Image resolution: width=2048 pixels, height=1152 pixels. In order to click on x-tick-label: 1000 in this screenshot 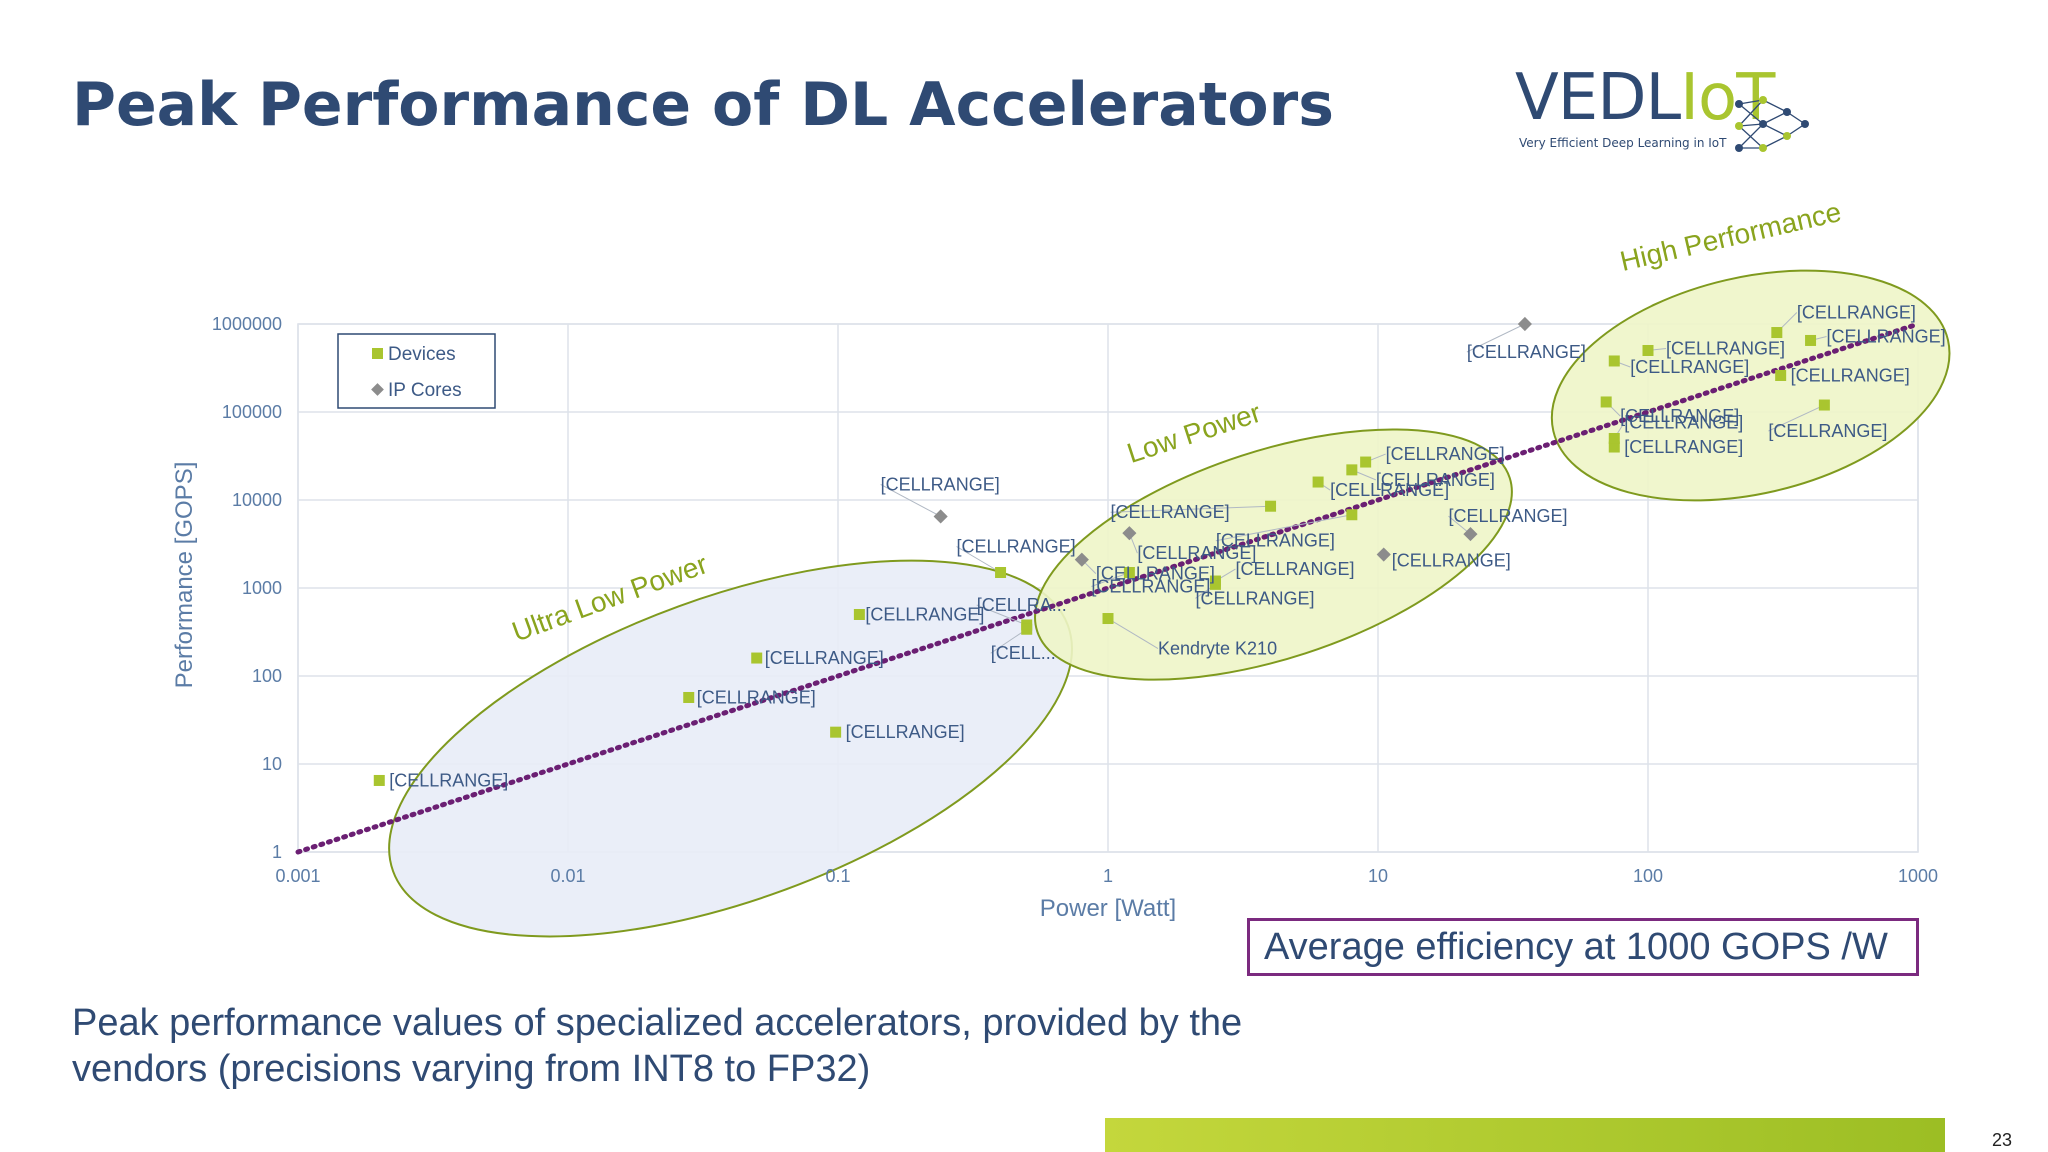, I will do `click(1918, 876)`.